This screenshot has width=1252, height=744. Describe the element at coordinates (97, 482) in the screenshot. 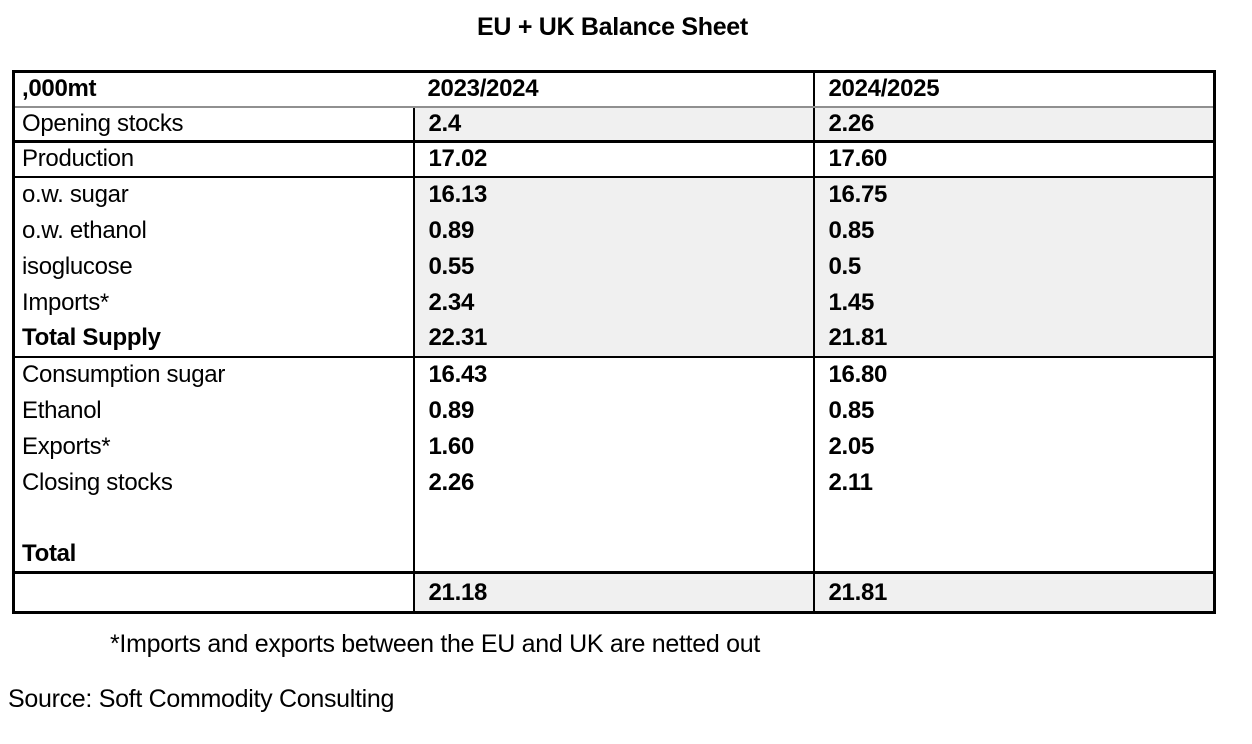

I see `row-label: Closing stocks` at that location.